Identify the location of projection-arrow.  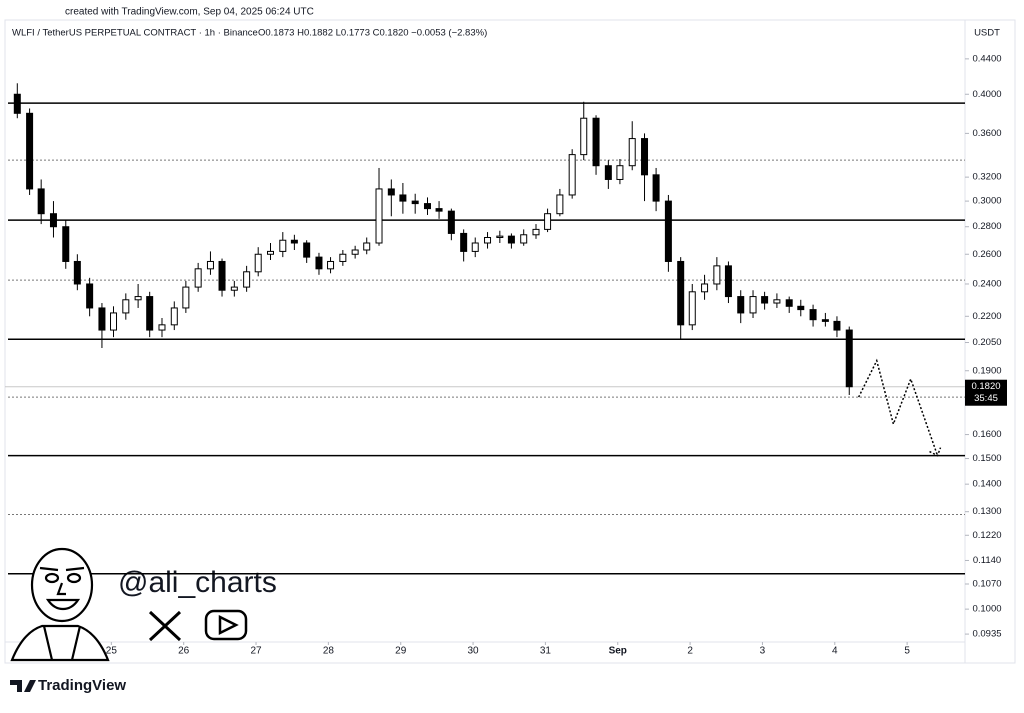
(935, 452).